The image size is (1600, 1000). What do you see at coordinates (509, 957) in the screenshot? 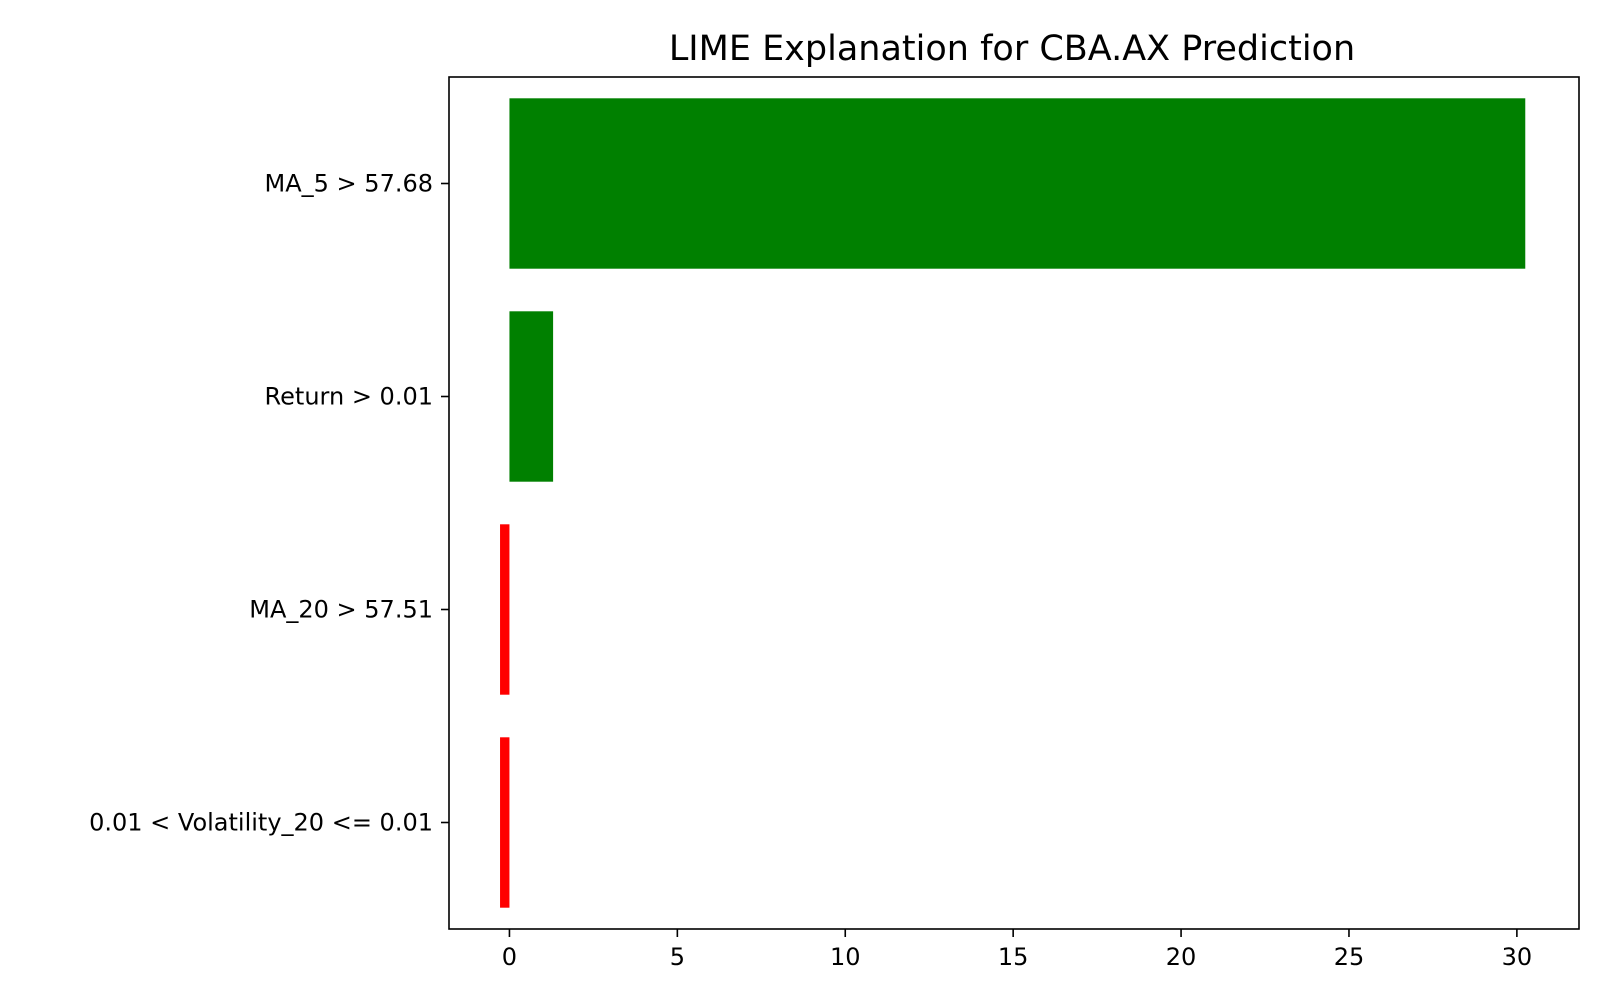
I see `x-tick-label: 0` at bounding box center [509, 957].